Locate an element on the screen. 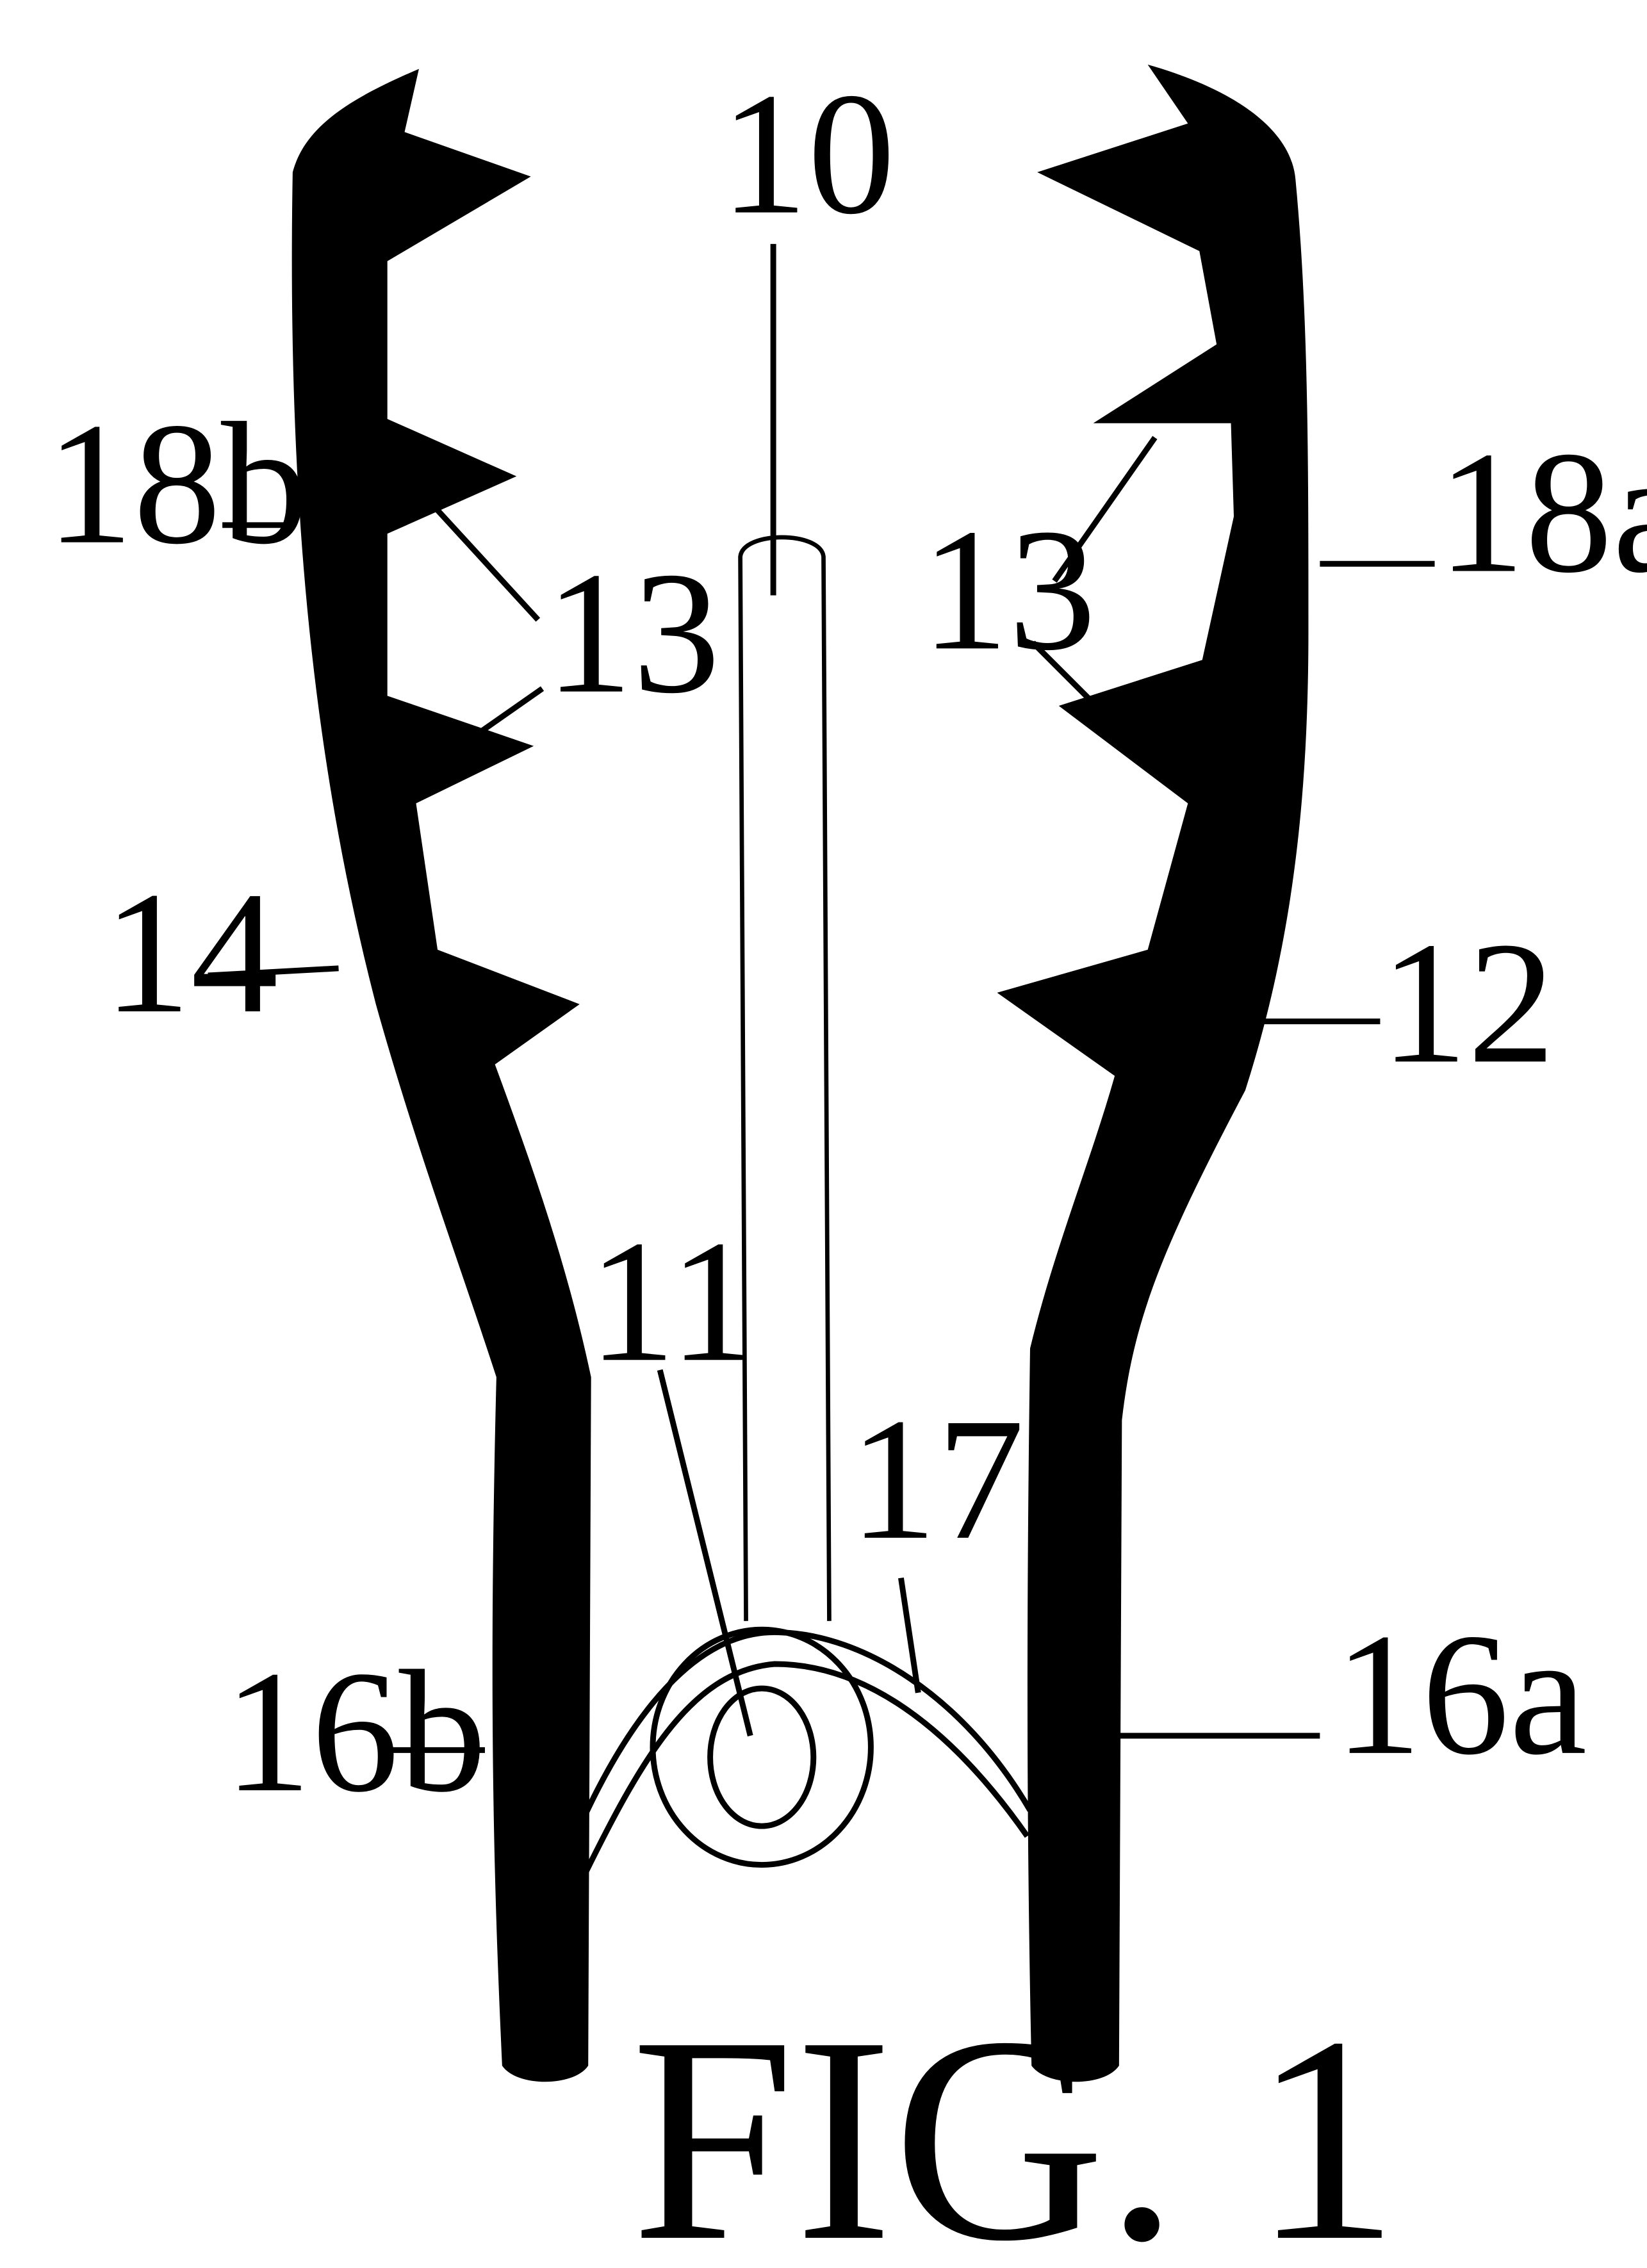 The height and width of the screenshot is (2268, 1647). label-18b: 18b is located at coordinates (177, 485).